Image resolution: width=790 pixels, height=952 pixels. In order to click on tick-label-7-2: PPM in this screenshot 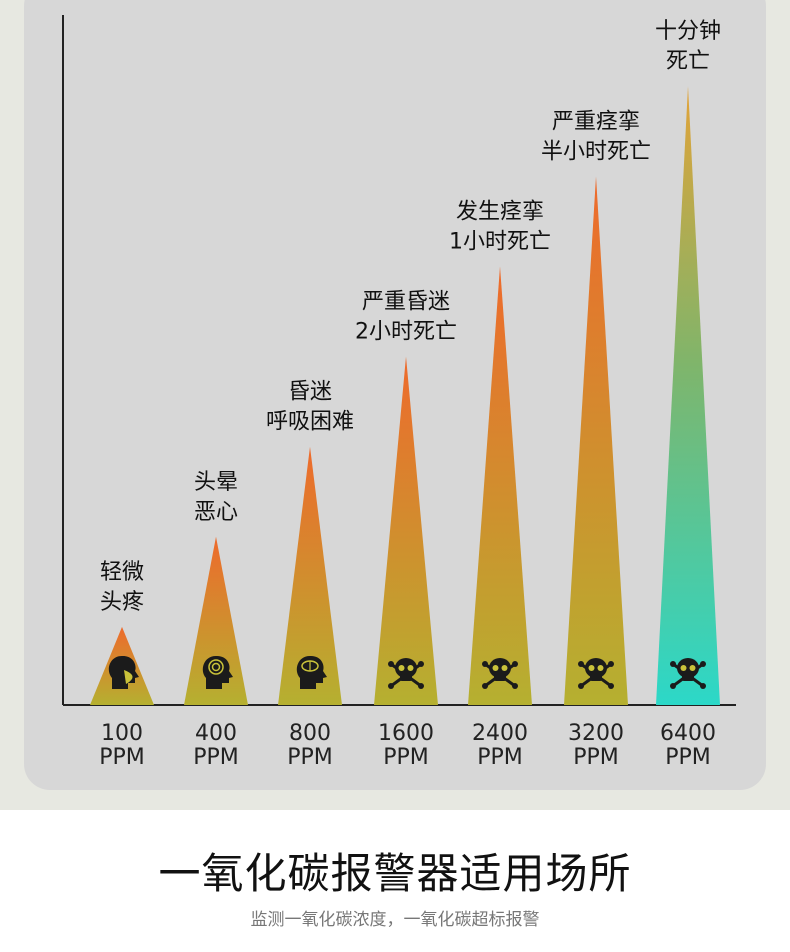, I will do `click(688, 757)`.